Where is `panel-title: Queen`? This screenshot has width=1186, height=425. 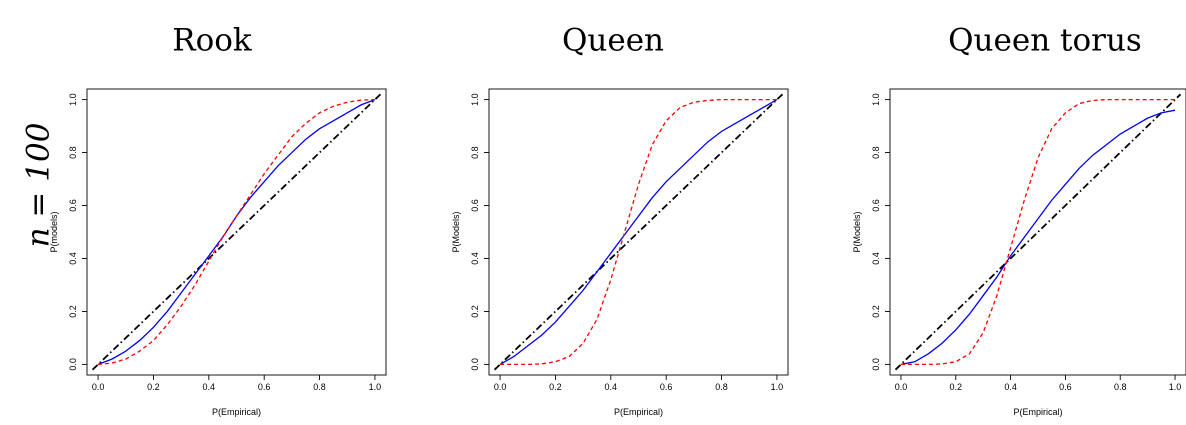 panel-title: Queen is located at coordinates (613, 40).